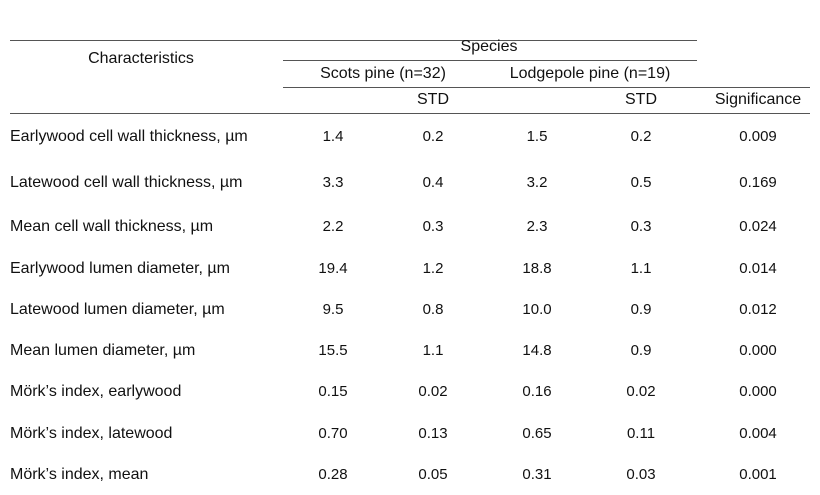 The height and width of the screenshot is (495, 820). I want to click on cell: 2.2, so click(333, 226).